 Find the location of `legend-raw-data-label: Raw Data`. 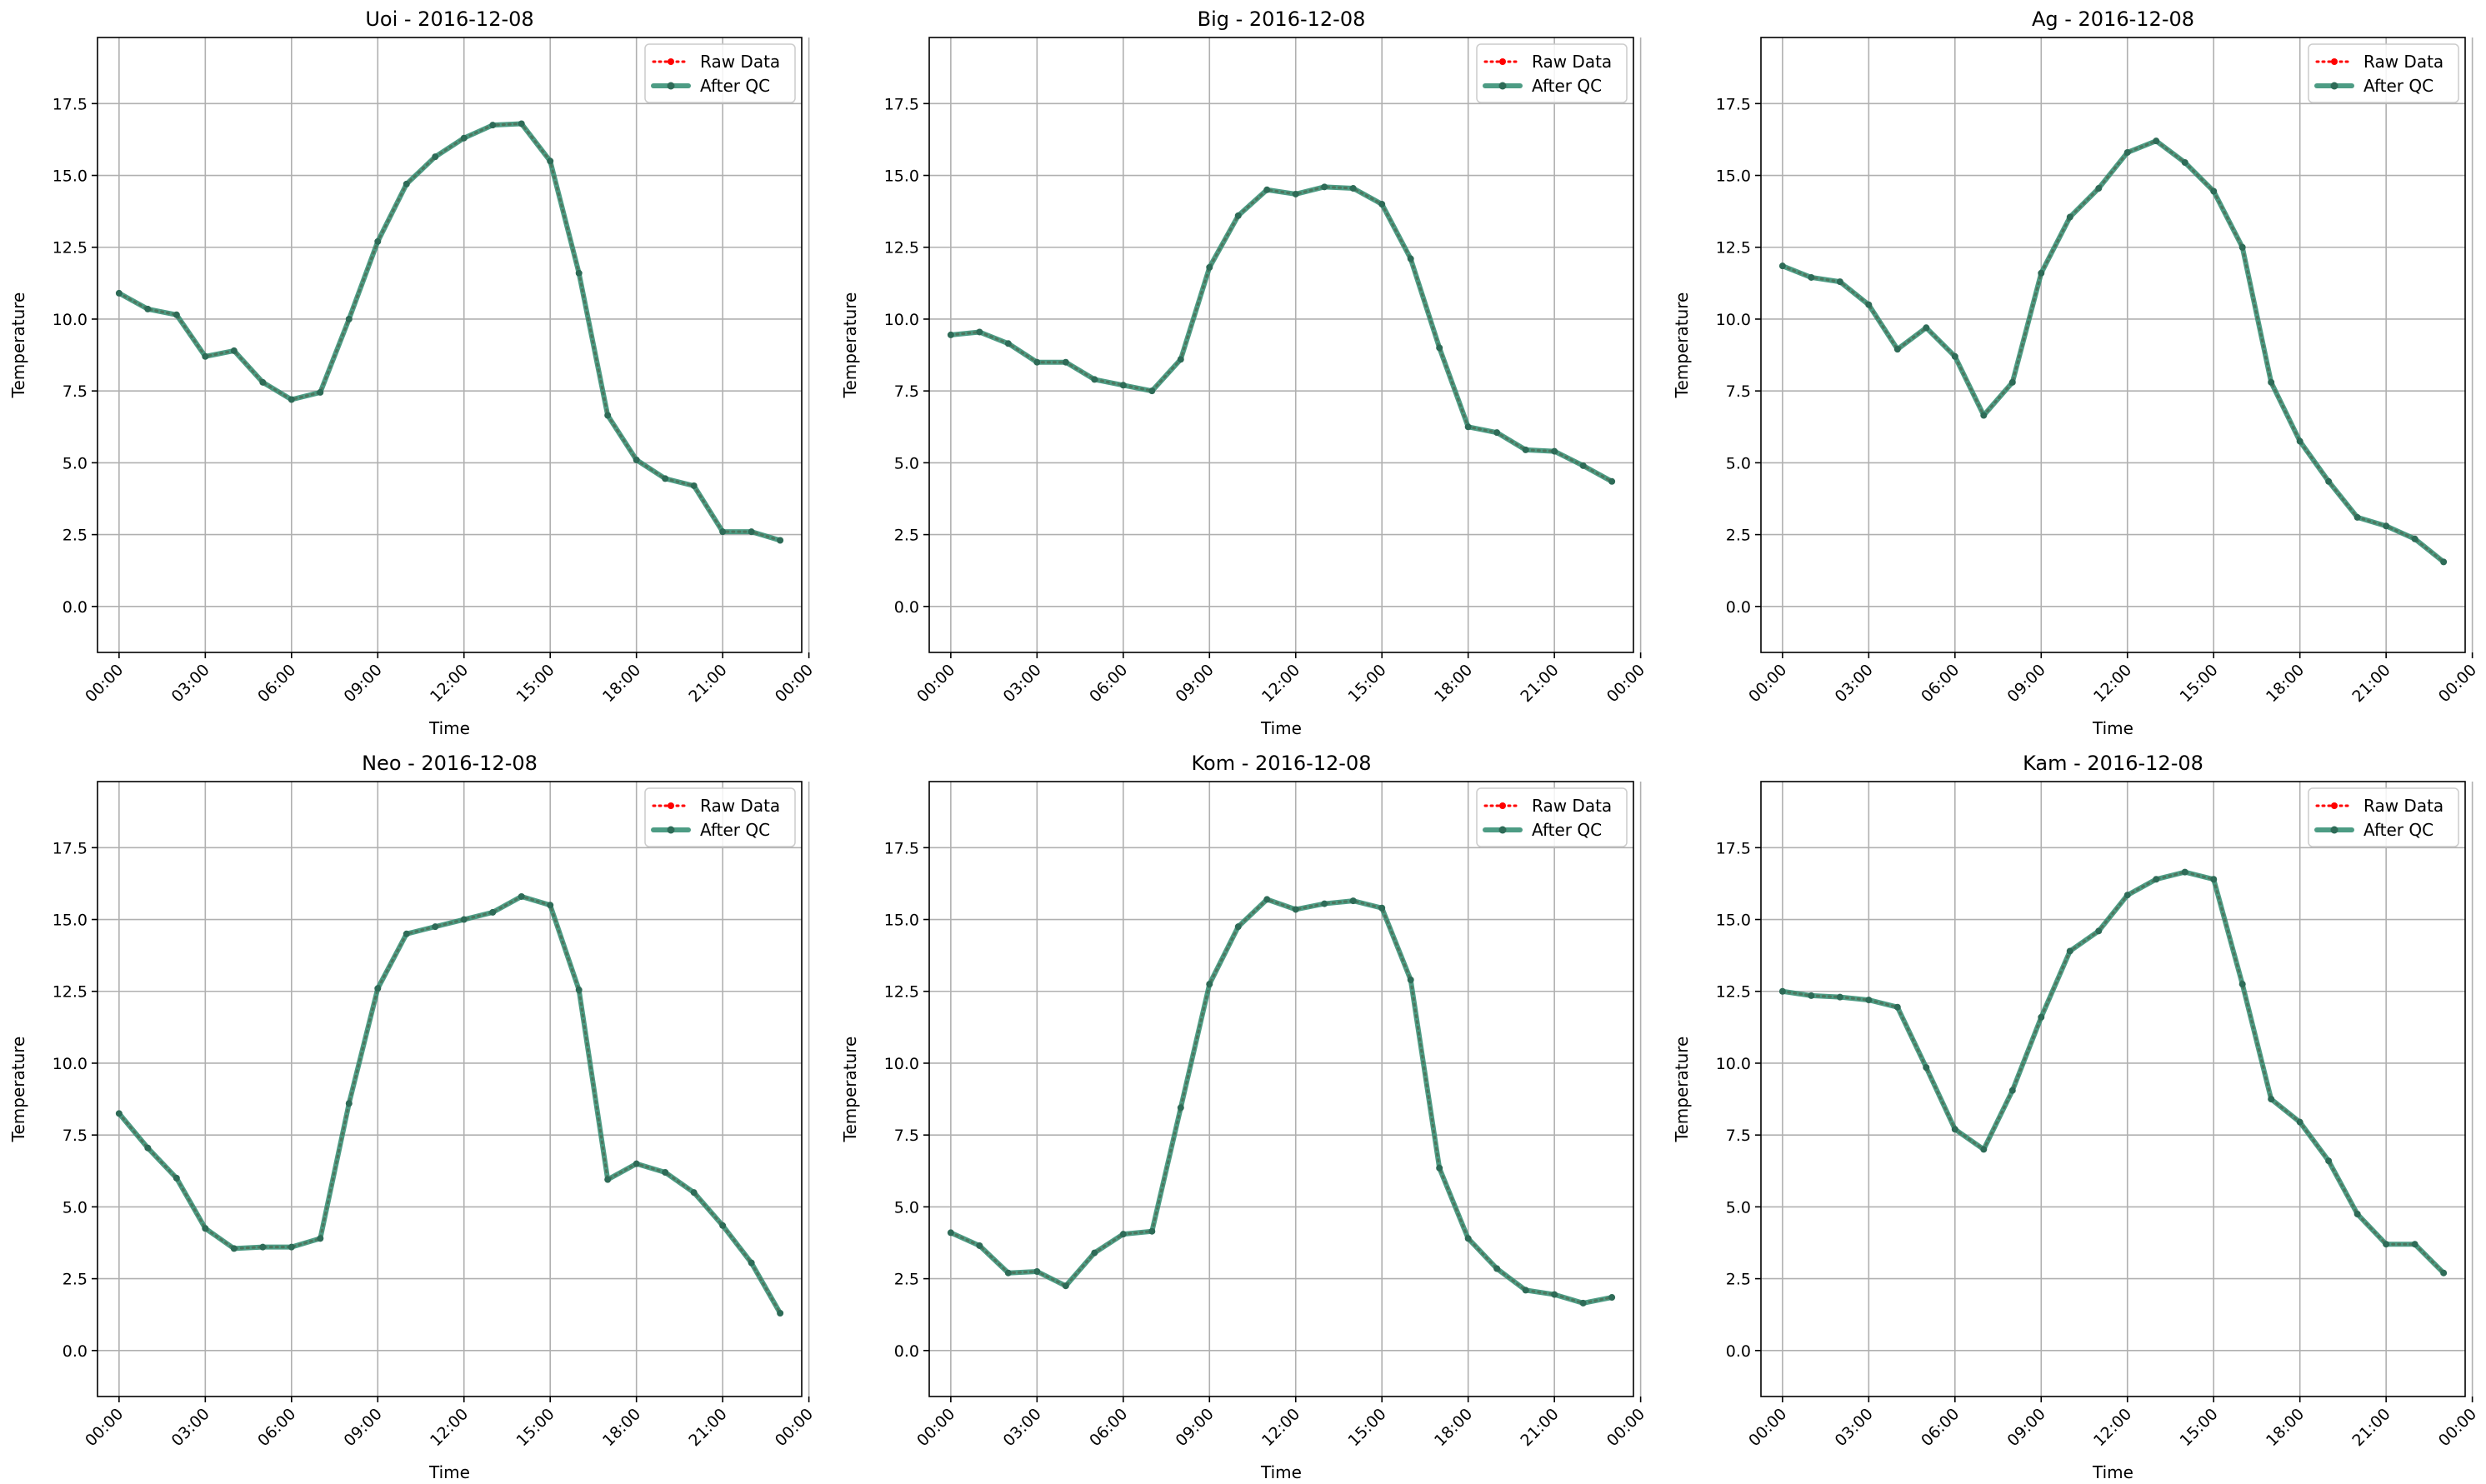

legend-raw-data-label: Raw Data is located at coordinates (1572, 806).